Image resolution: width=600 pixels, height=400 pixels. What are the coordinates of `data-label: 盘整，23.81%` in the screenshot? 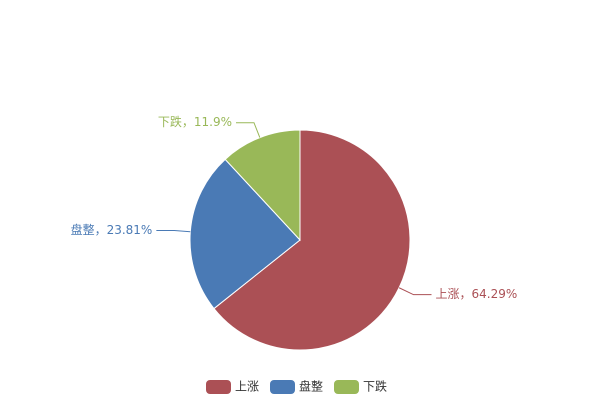 It's located at (112, 229).